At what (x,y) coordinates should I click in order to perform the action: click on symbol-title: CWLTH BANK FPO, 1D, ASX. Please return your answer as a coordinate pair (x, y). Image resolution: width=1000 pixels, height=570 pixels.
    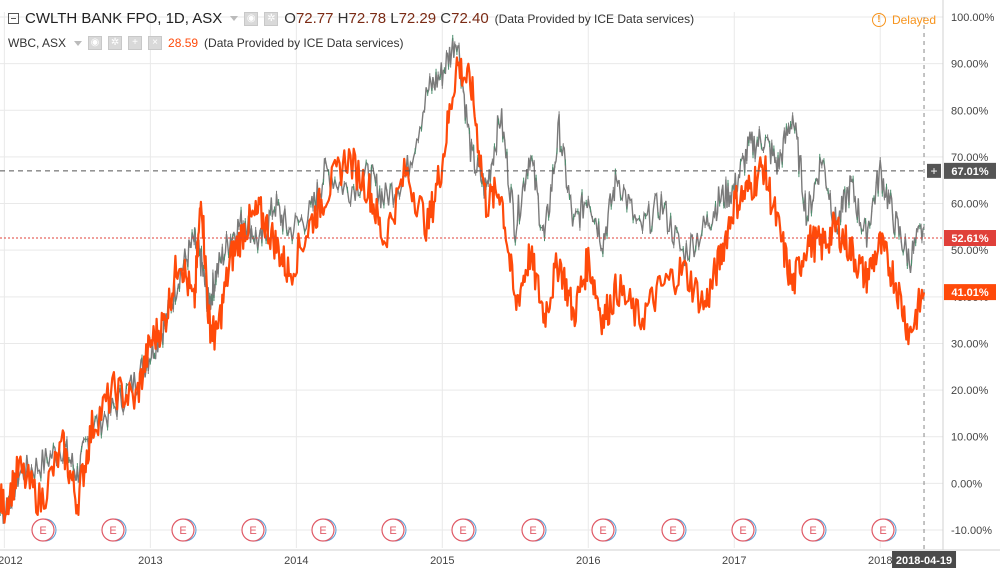
    Looking at the image, I should click on (124, 18).